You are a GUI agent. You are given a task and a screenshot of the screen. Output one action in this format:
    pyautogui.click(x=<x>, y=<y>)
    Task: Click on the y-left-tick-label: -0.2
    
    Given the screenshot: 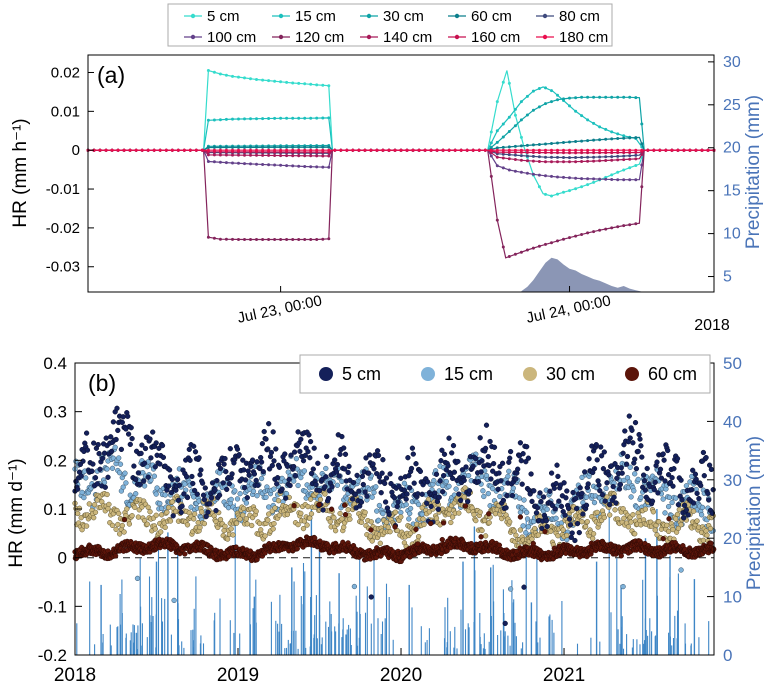 What is the action you would take?
    pyautogui.click(x=52, y=655)
    